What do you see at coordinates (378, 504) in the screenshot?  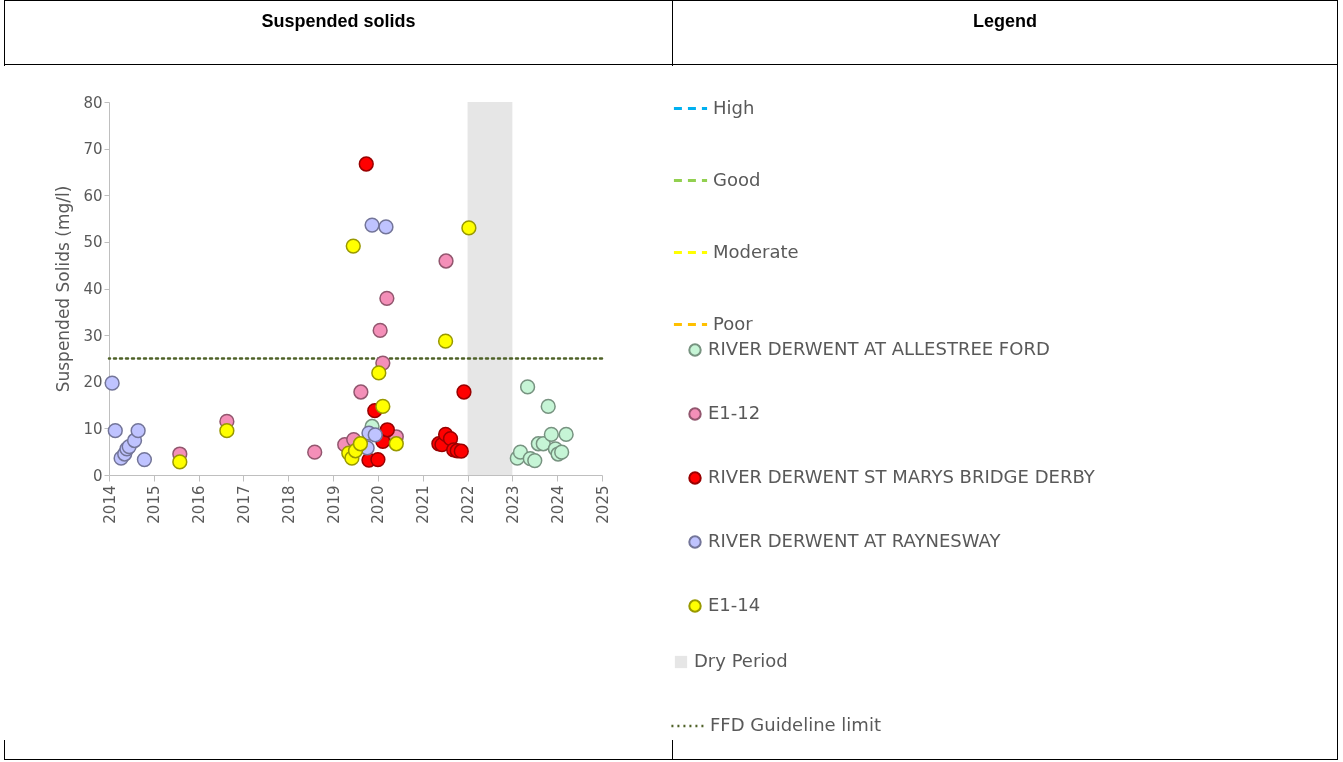 I see `x-tick-label: 2020` at bounding box center [378, 504].